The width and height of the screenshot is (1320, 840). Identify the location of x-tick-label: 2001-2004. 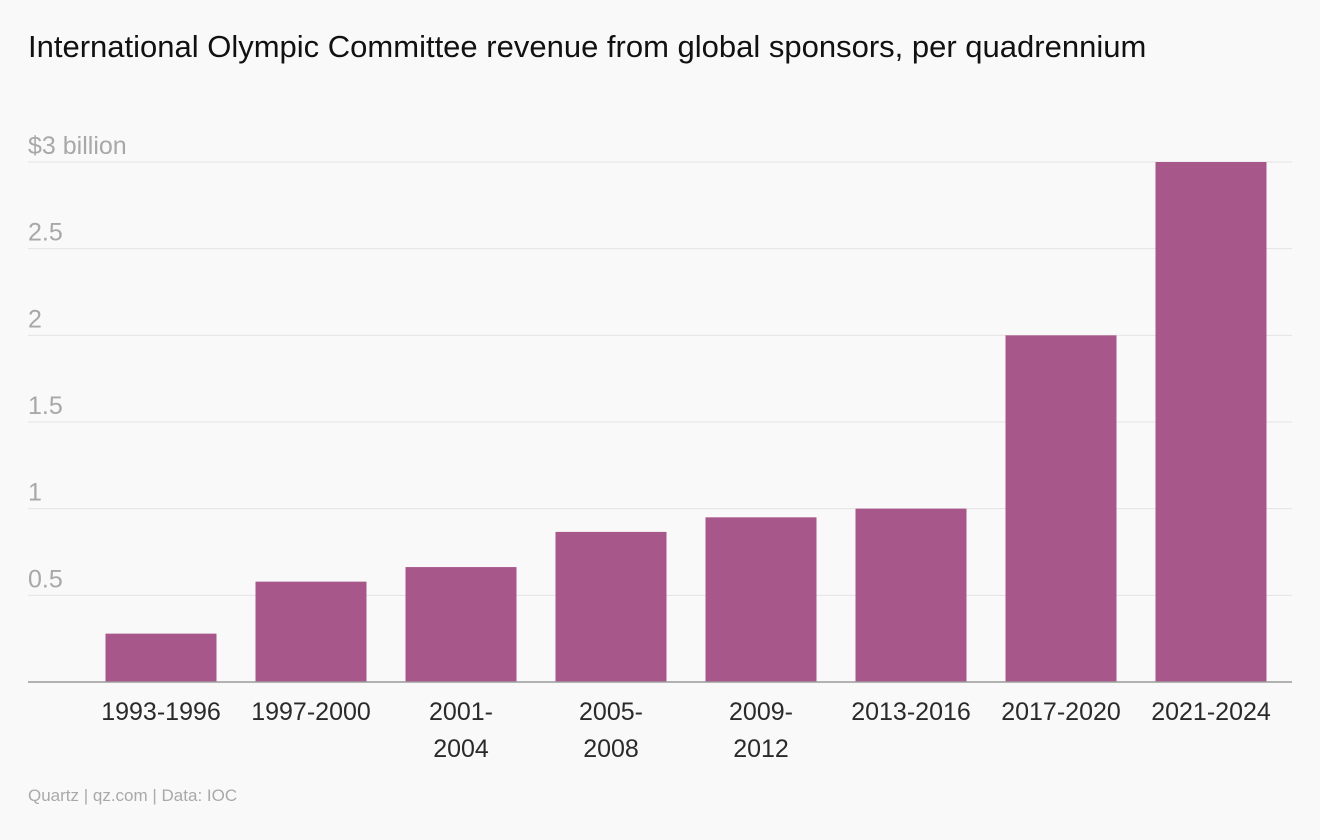
(461, 730).